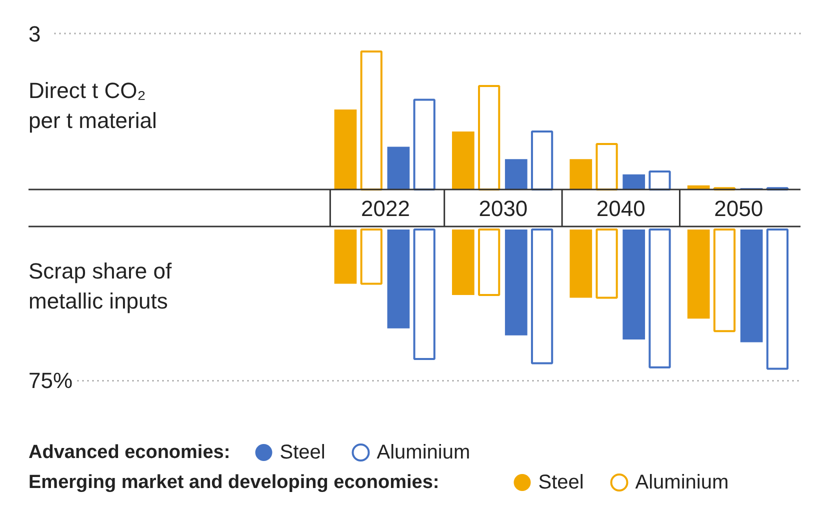 This screenshot has width=829, height=518. I want to click on x-tick-label: 2030, so click(503, 208).